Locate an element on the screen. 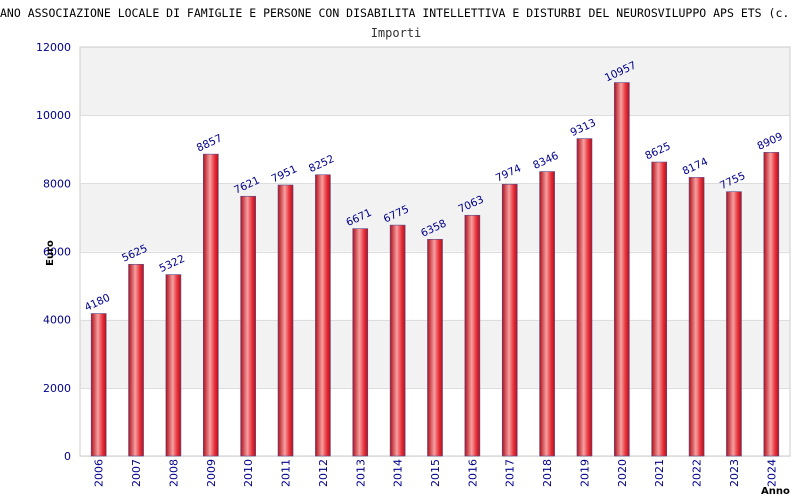  y-tick-label: 12000 is located at coordinates (53, 47).